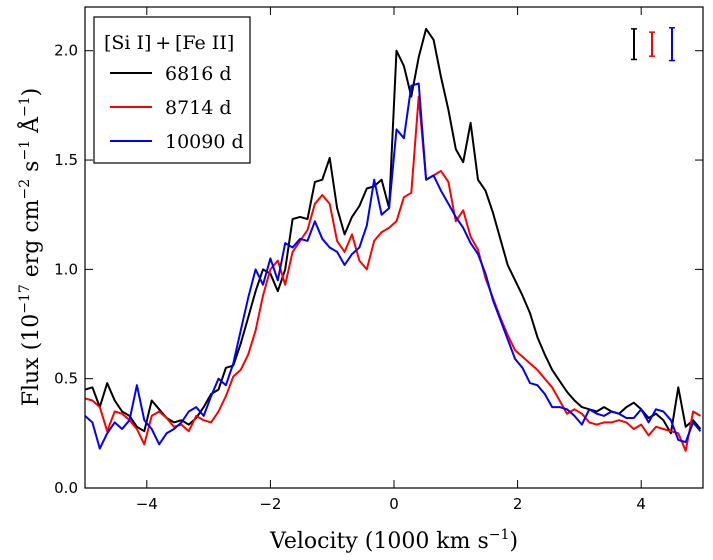 This screenshot has height=560, width=713. I want to click on legend-label-8714: 8714 d, so click(198, 108).